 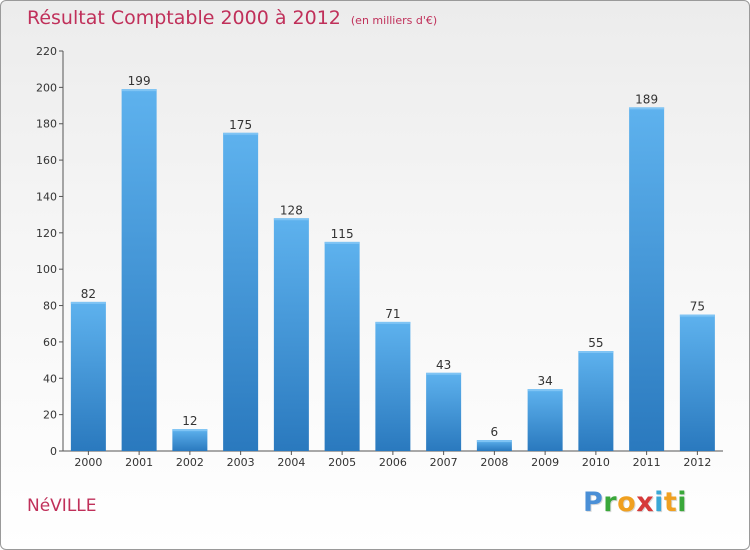 I want to click on y-tick-label: 60, so click(x=50, y=342).